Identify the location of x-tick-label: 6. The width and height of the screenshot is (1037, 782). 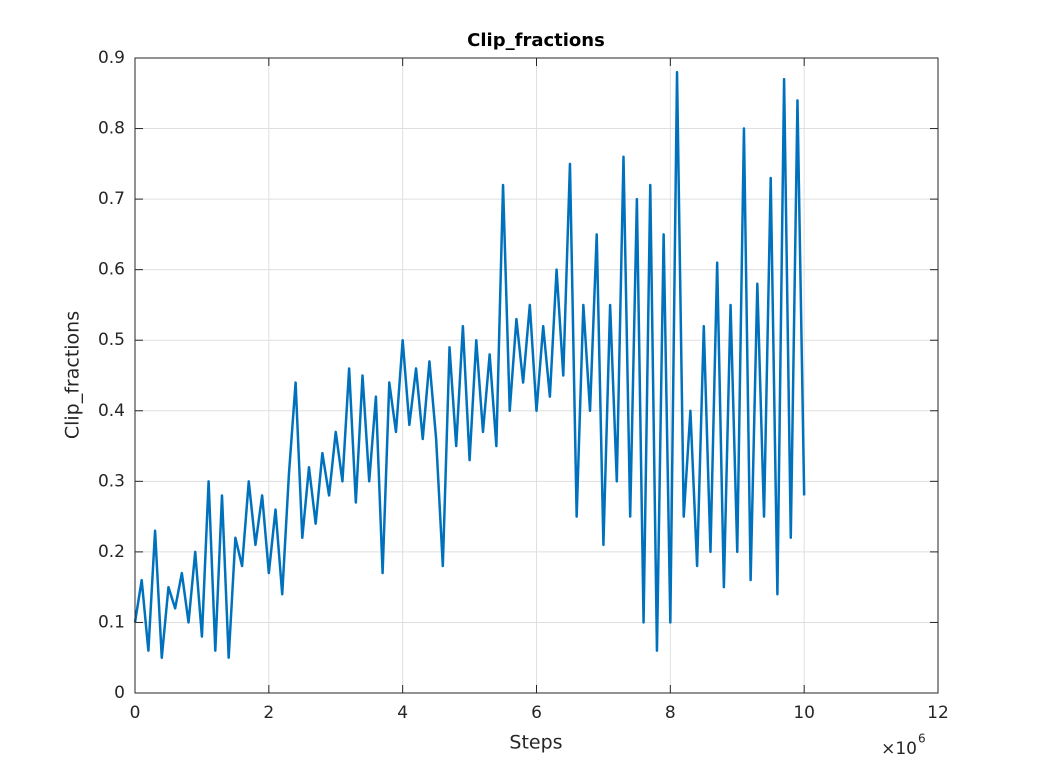
(536, 713).